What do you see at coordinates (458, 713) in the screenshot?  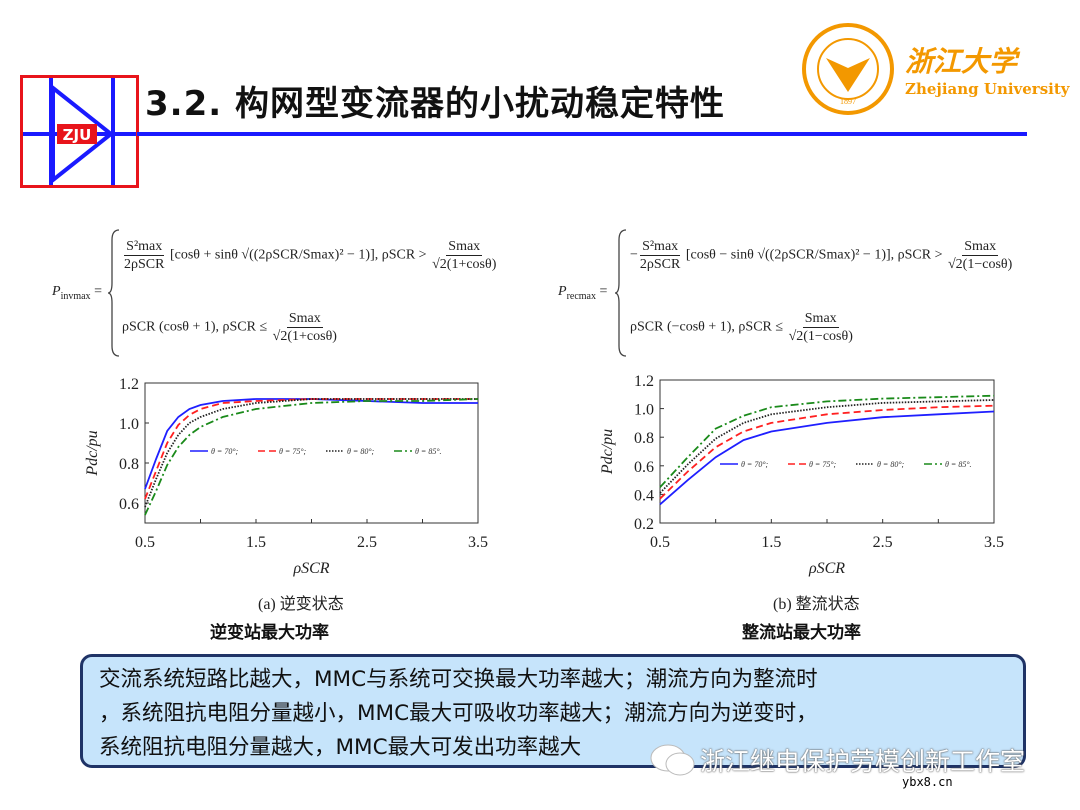 I see `summary-line: ，系统阻抗电阻分量越小，MMC最大可吸收功率越大；潮流方向为逆变时，` at bounding box center [458, 713].